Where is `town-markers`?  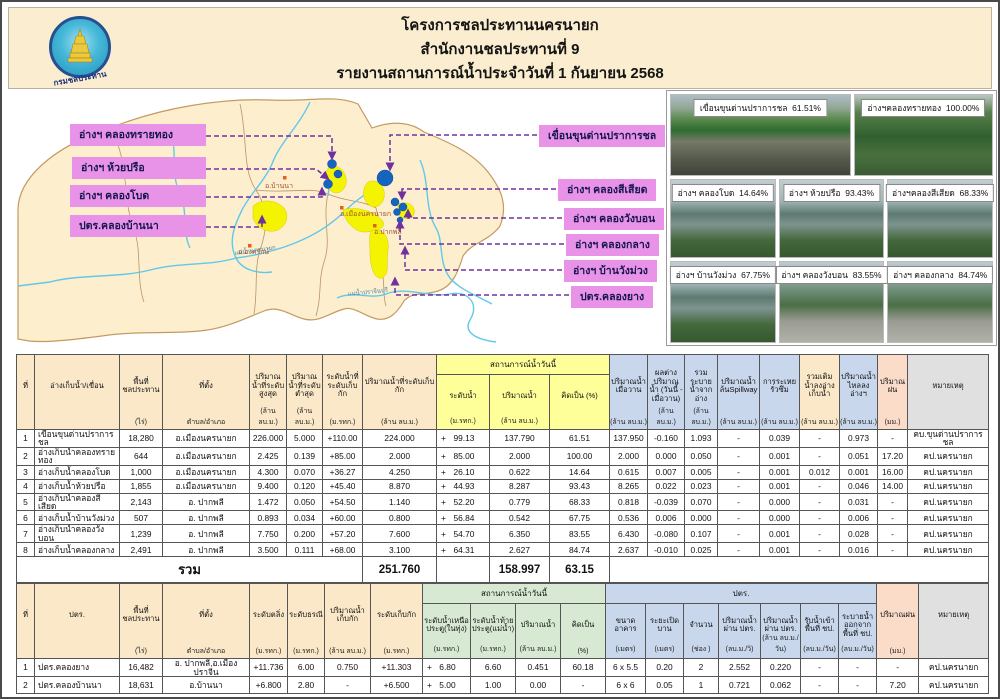 town-markers is located at coordinates (312, 212).